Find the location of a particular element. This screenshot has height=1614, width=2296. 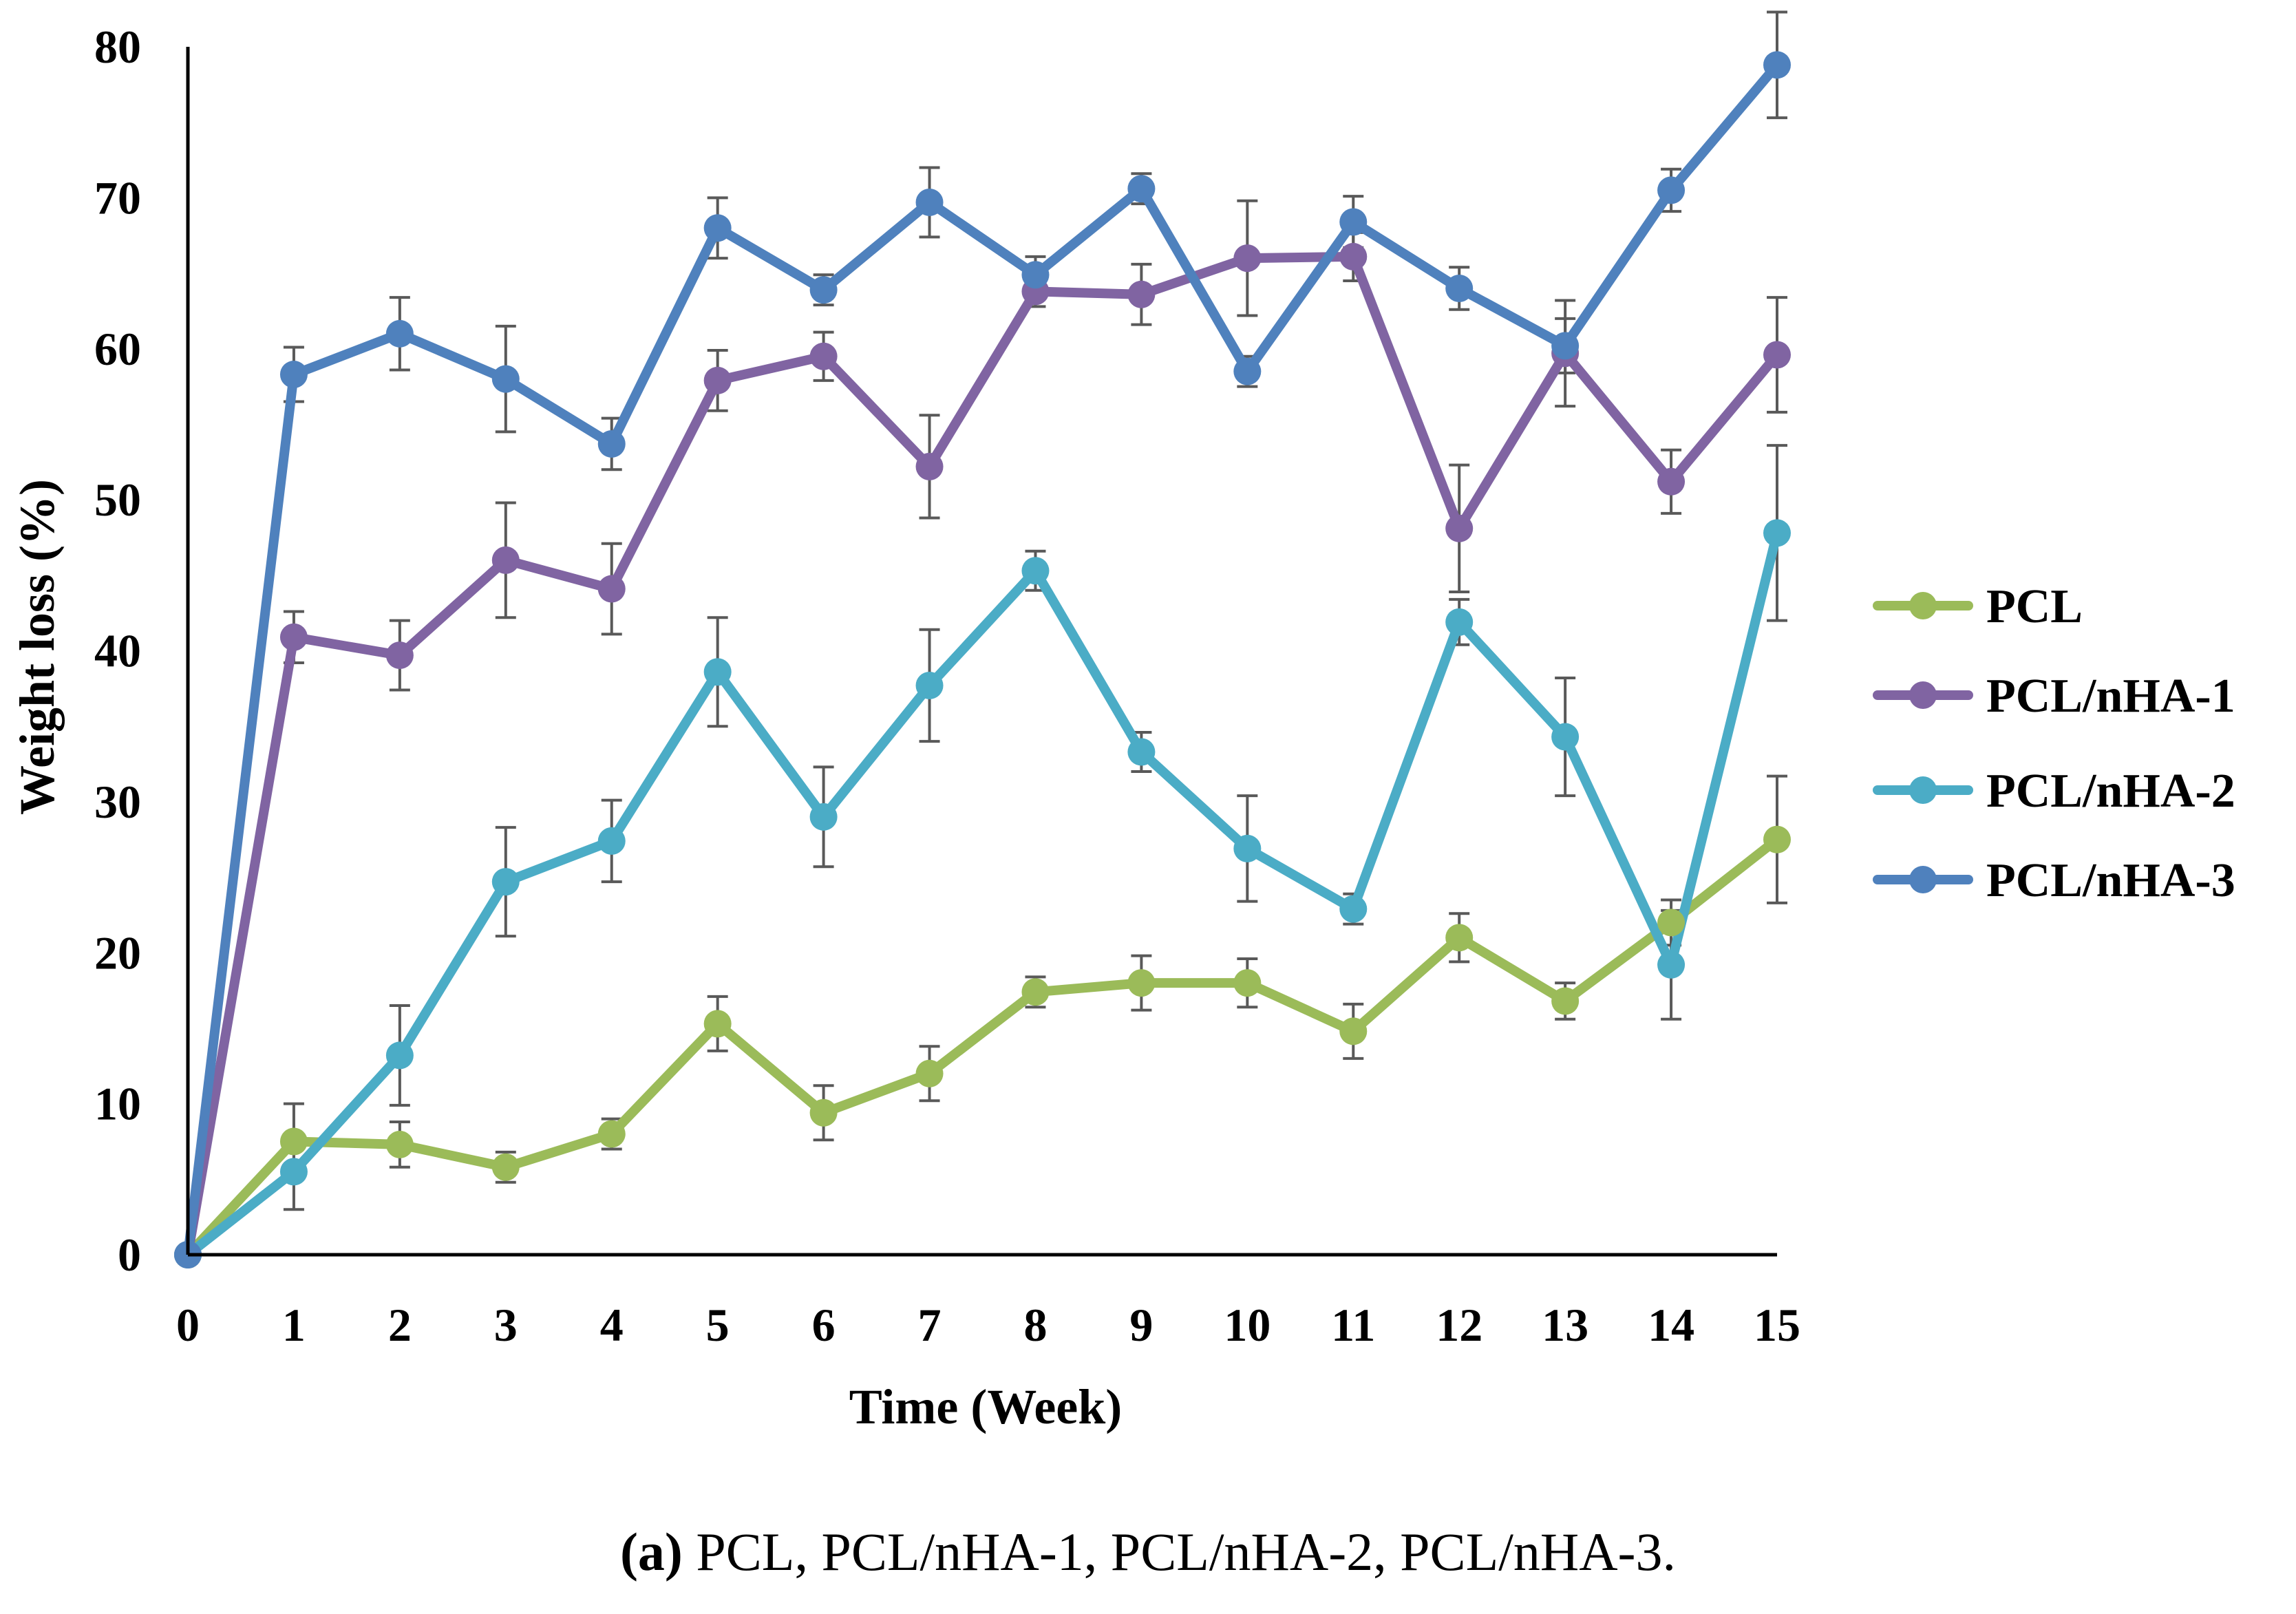

x-tick-label: 6 is located at coordinates (824, 1325).